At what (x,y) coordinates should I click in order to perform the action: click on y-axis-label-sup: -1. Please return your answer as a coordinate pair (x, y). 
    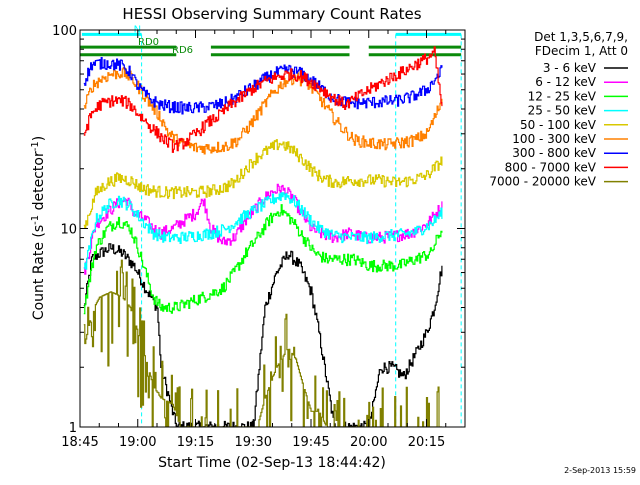
    Looking at the image, I should click on (35, 220).